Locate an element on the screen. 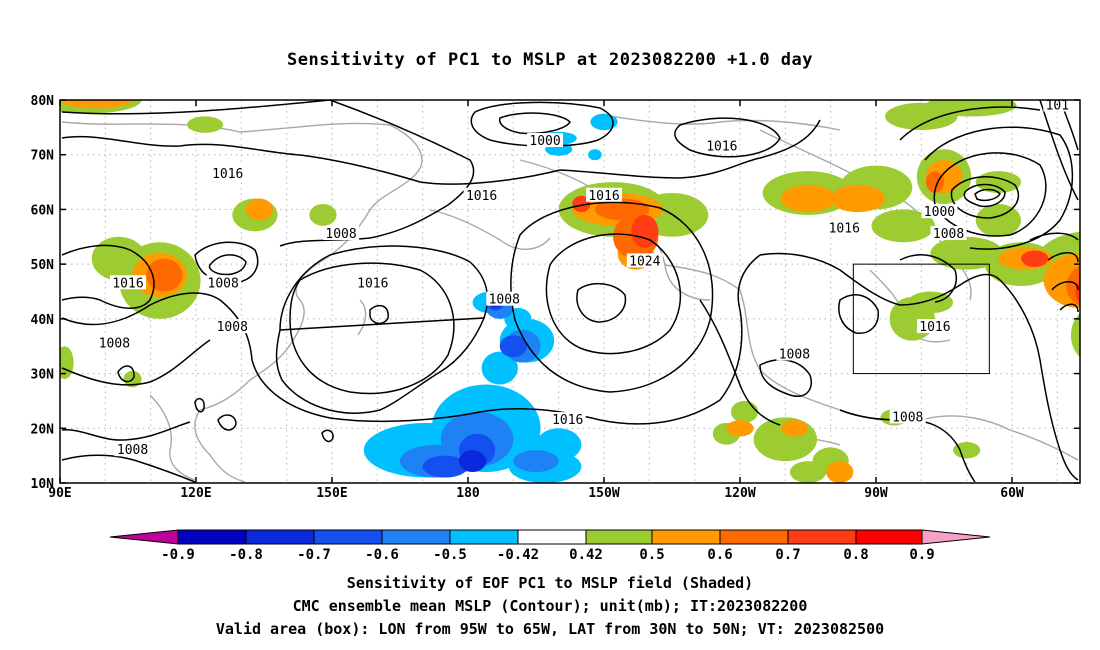 The width and height of the screenshot is (1100, 650). lat-label: 20N is located at coordinates (43, 429).